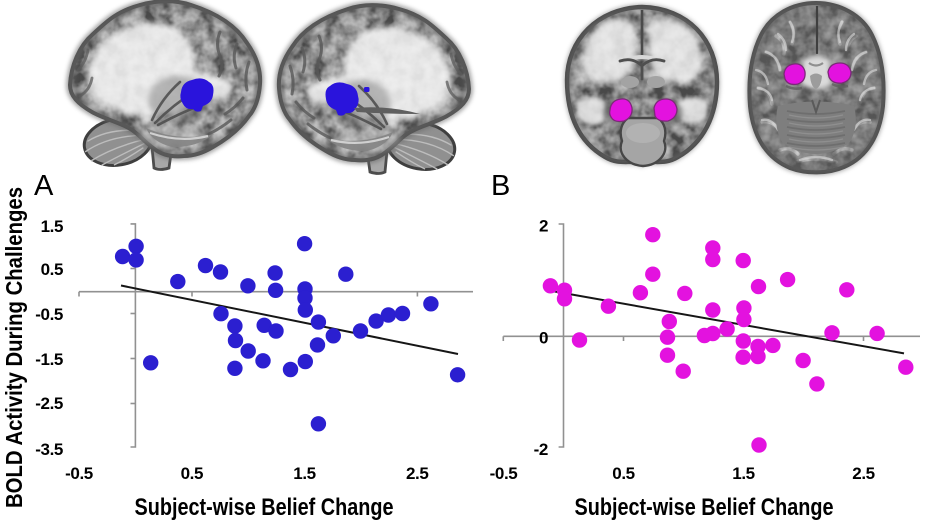 The height and width of the screenshot is (527, 926). Describe the element at coordinates (49, 359) in the screenshot. I see `svg-text: -1.5` at that location.